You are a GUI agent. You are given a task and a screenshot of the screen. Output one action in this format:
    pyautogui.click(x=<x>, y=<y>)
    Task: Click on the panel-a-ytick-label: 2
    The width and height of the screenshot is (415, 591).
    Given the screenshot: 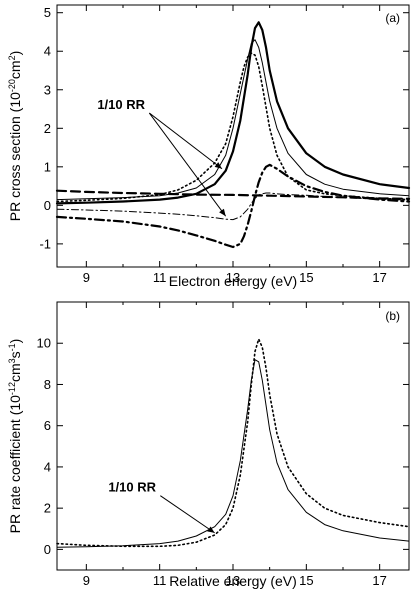 What is the action you would take?
    pyautogui.click(x=47, y=128)
    